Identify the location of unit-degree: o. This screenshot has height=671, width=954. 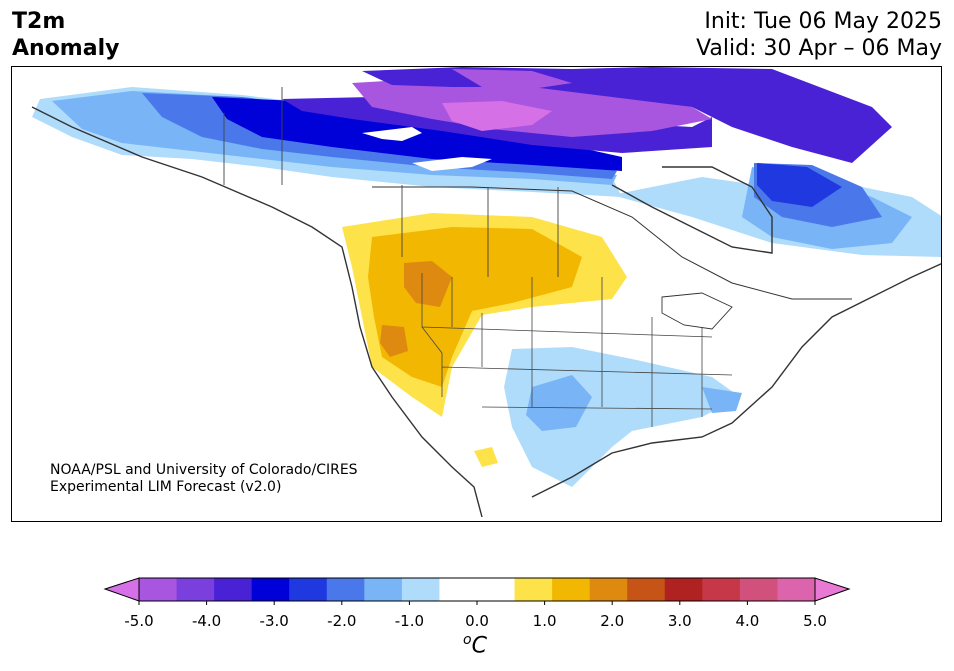
(467, 640).